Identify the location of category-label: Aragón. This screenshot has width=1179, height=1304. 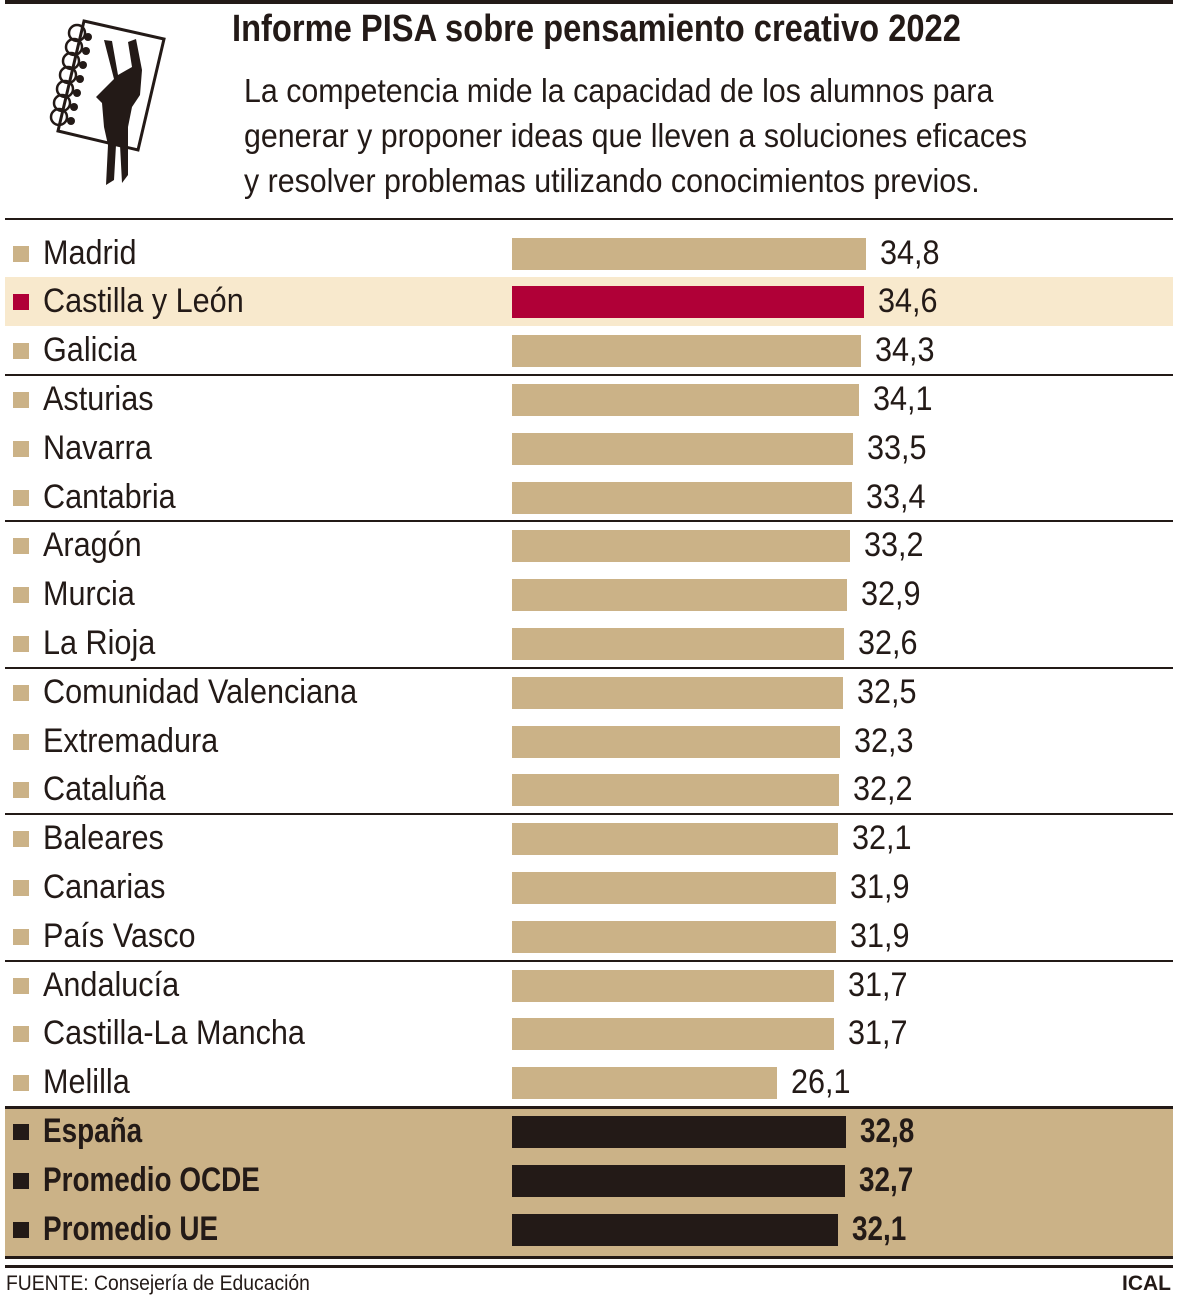
(92, 545).